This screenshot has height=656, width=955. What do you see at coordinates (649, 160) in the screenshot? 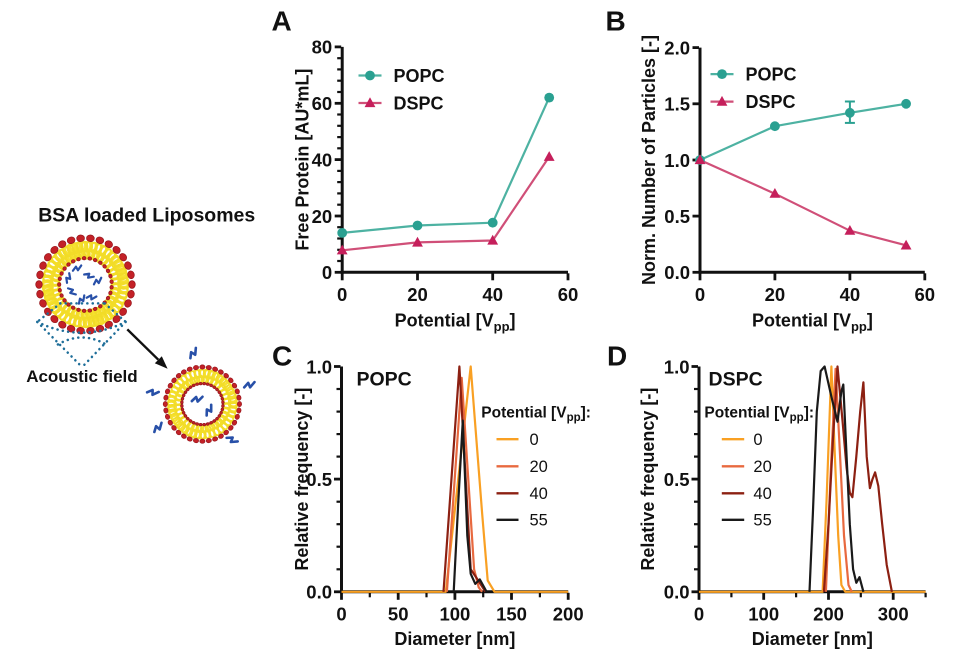
I see `svg-text: Norm. Number of Particles [-]` at bounding box center [649, 160].